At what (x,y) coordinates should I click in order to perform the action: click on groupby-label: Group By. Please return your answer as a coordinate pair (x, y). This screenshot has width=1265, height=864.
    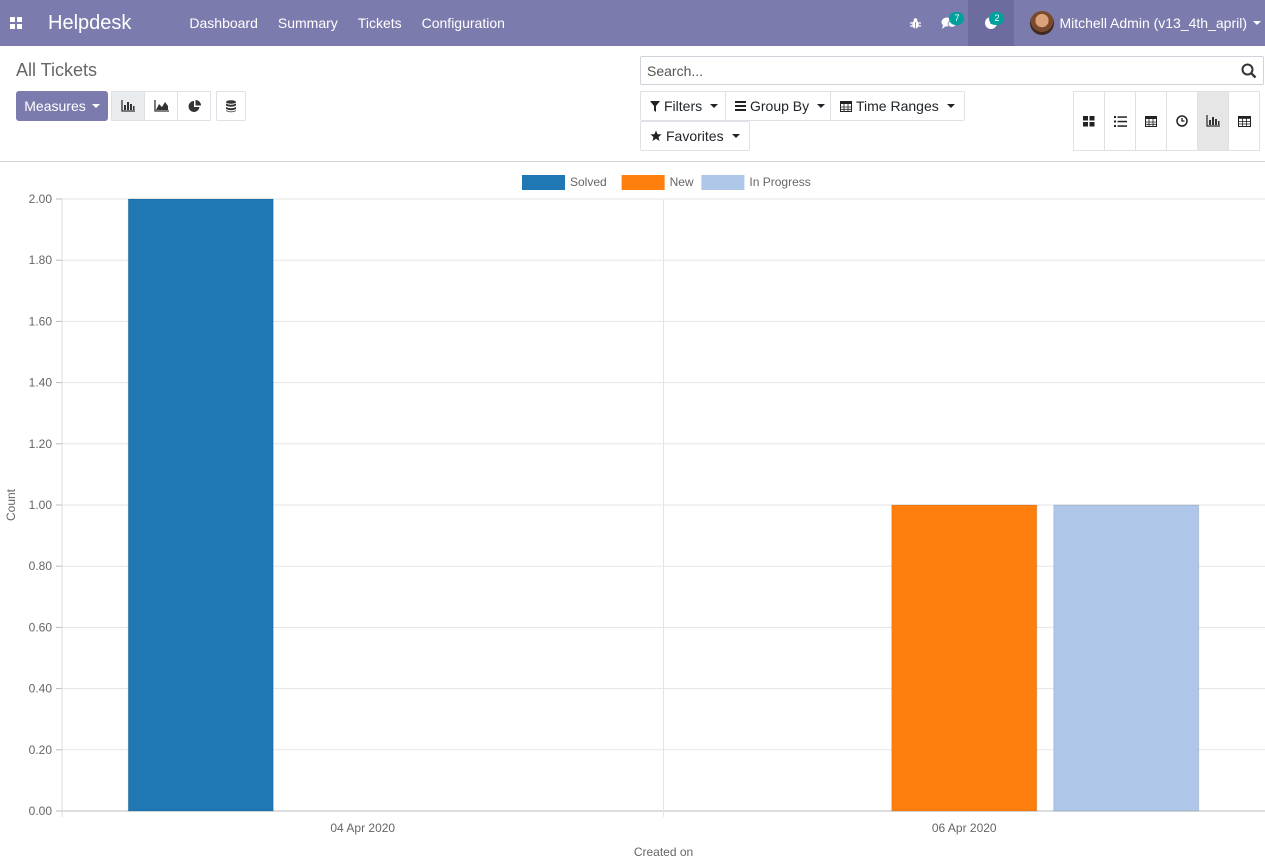
    Looking at the image, I should click on (780, 106).